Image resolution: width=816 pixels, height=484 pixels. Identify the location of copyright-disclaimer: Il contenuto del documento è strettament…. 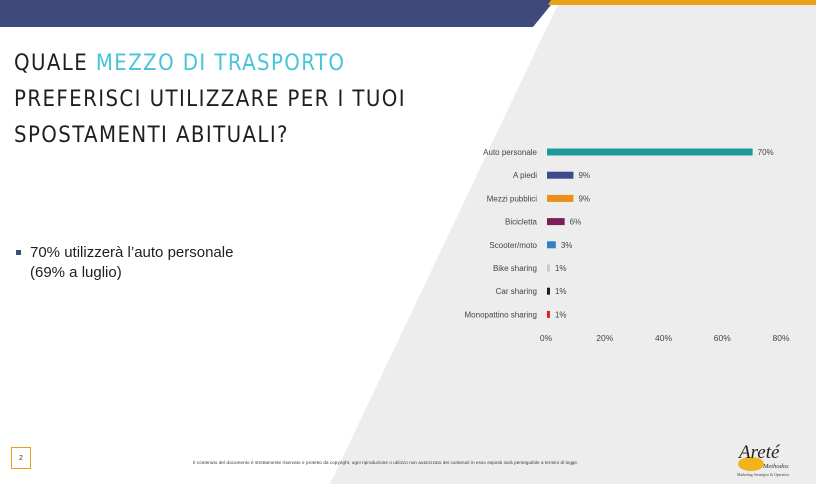
(386, 462).